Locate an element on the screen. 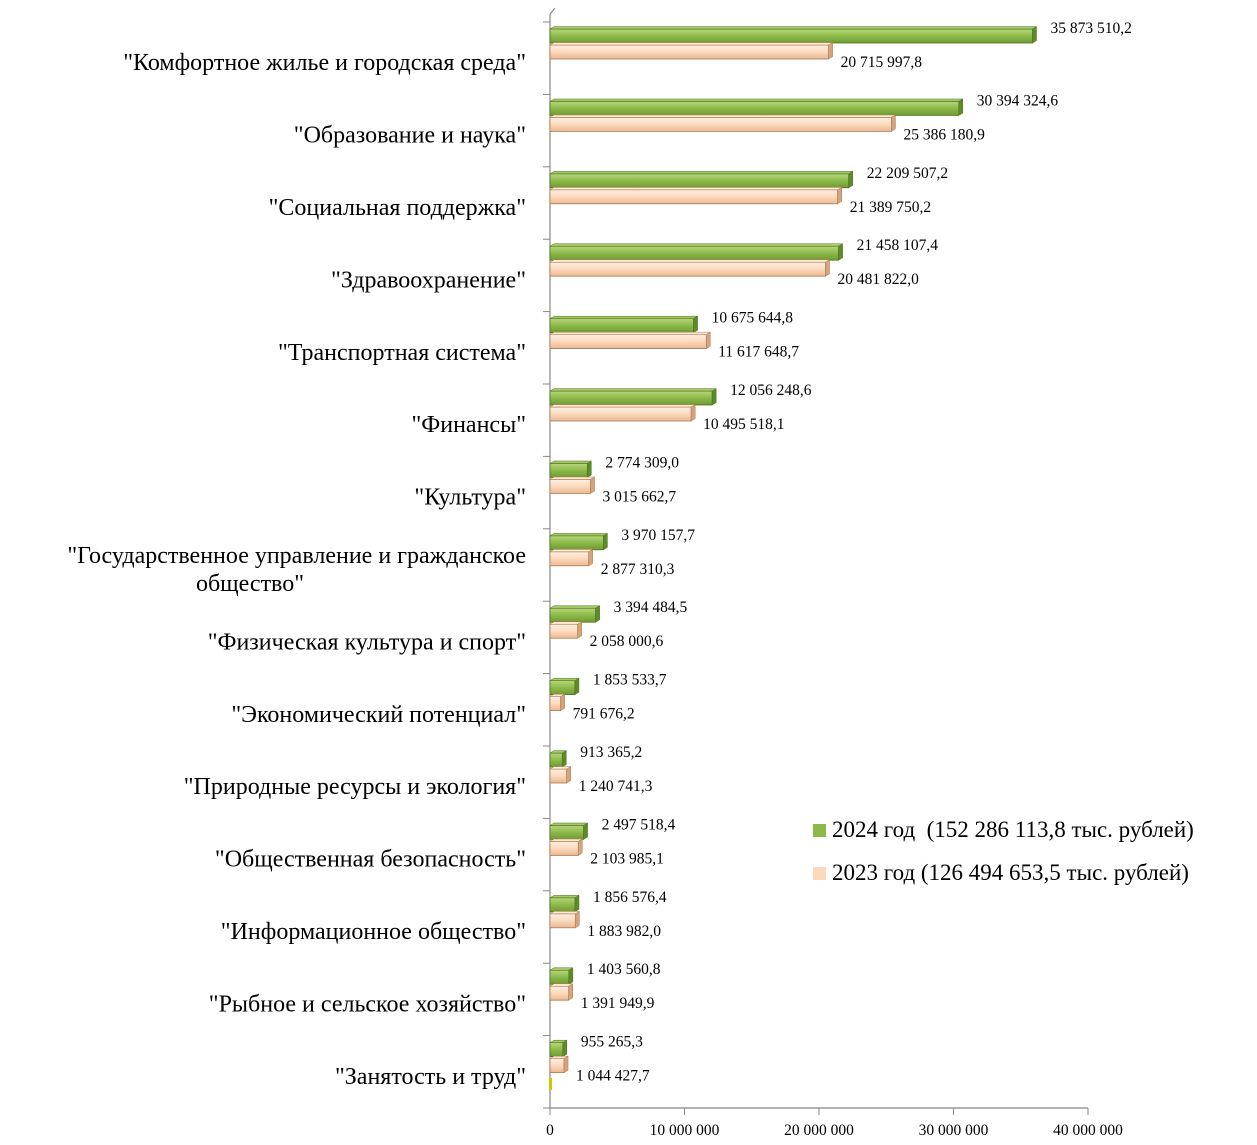  value-label-2024: 1 856 576,4 is located at coordinates (630, 897).